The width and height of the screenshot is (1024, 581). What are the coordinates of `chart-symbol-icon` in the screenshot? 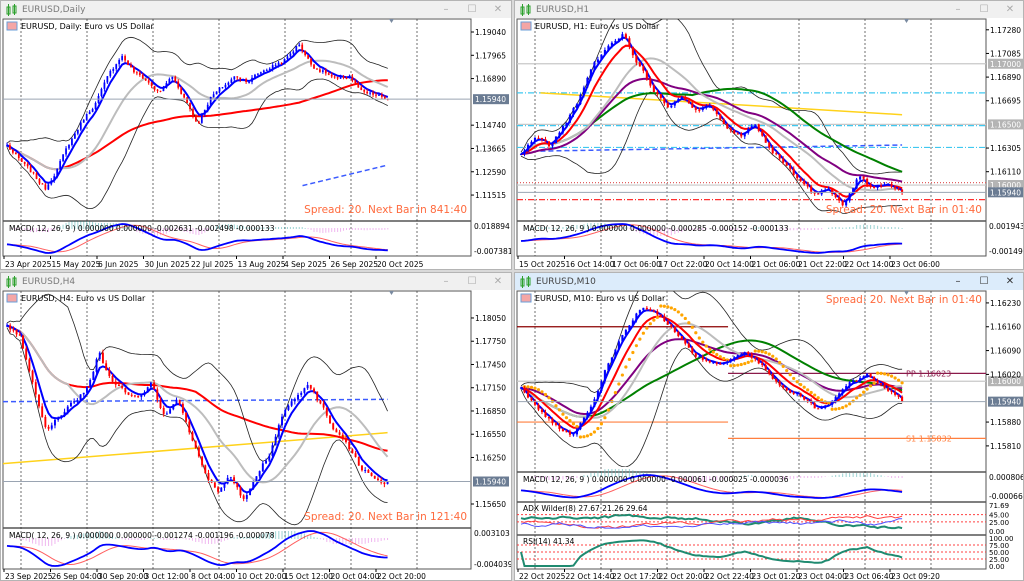 It's located at (526, 298).